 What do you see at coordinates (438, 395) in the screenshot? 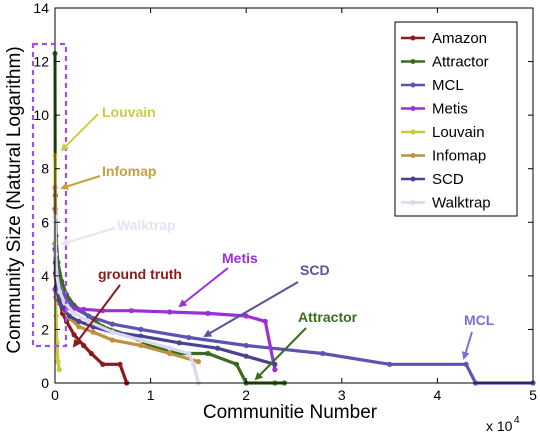
I see `x-tick-label: 4` at bounding box center [438, 395].